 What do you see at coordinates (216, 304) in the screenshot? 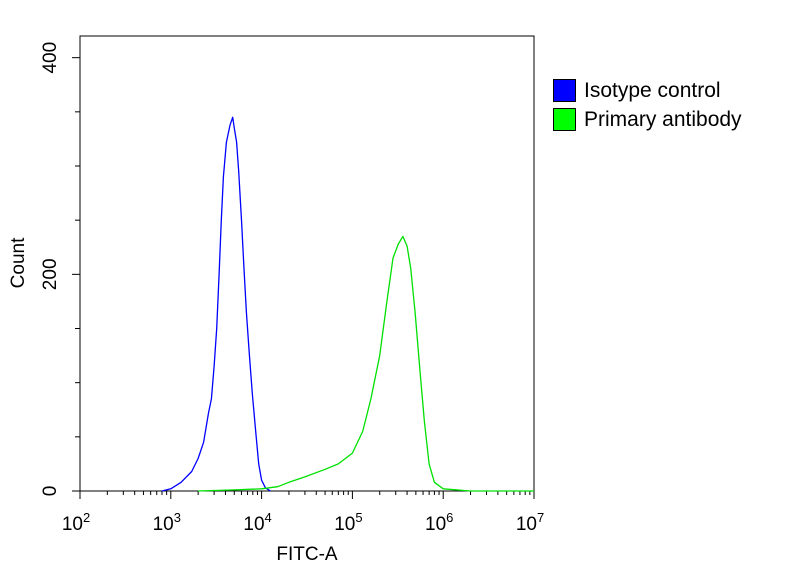
I see `series-line-isotype-control` at bounding box center [216, 304].